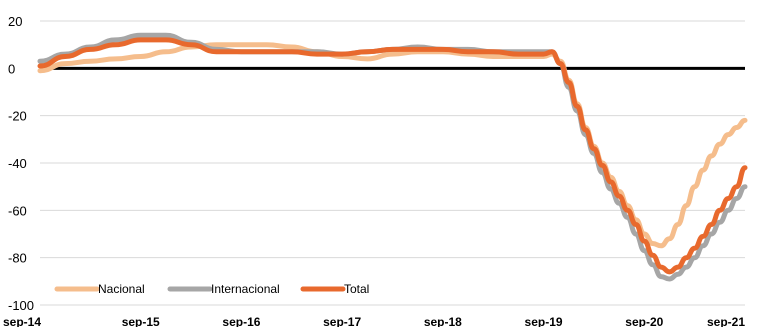 The height and width of the screenshot is (327, 763). I want to click on y-tick-label: -20, so click(17, 116).